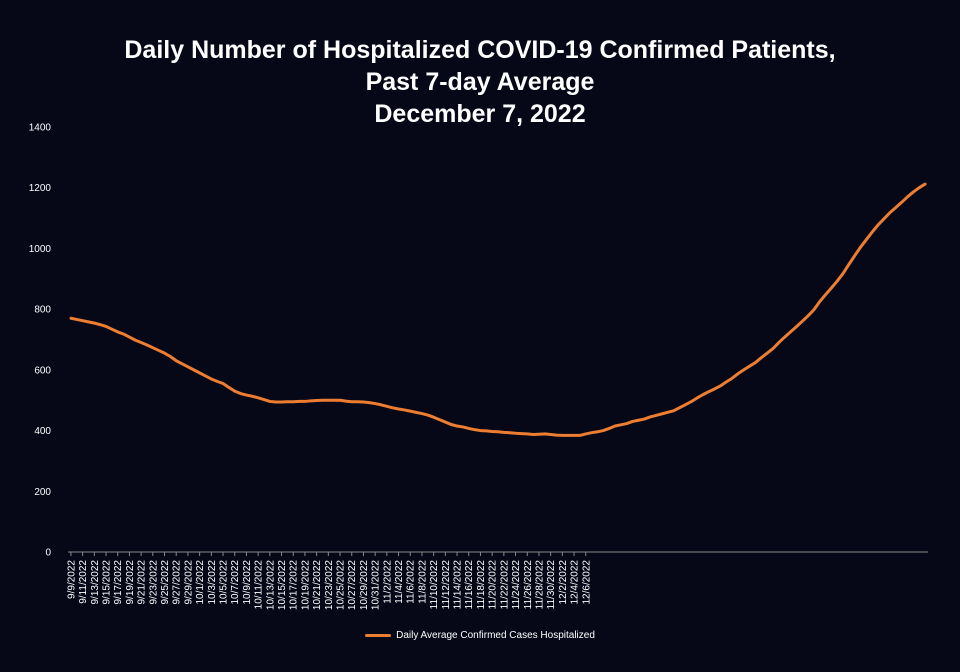 This screenshot has height=672, width=960. I want to click on x-tick-label: 11/24/2022, so click(516, 585).